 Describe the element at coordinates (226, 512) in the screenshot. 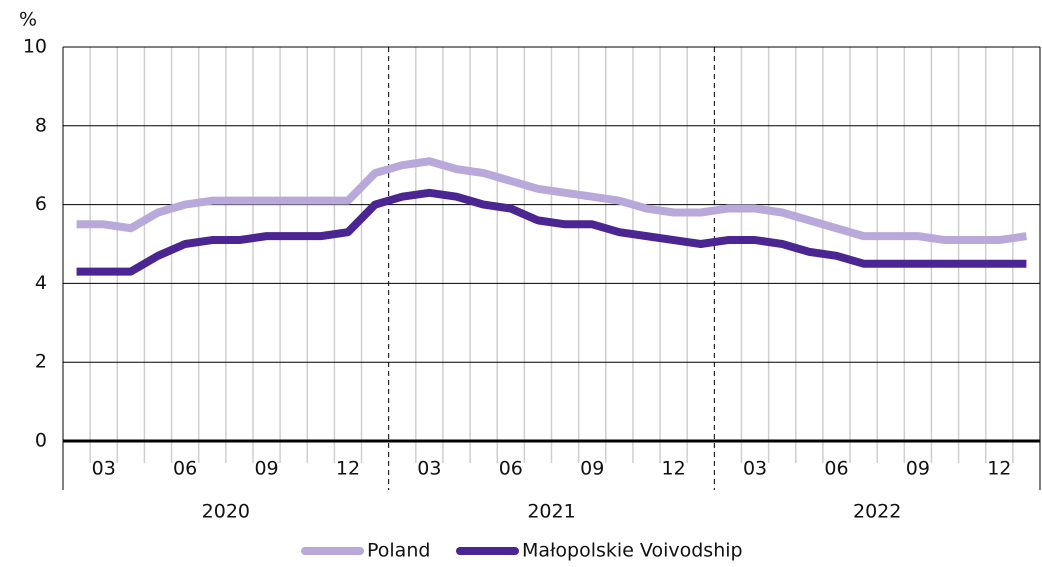

I see `year-label: 2020` at that location.